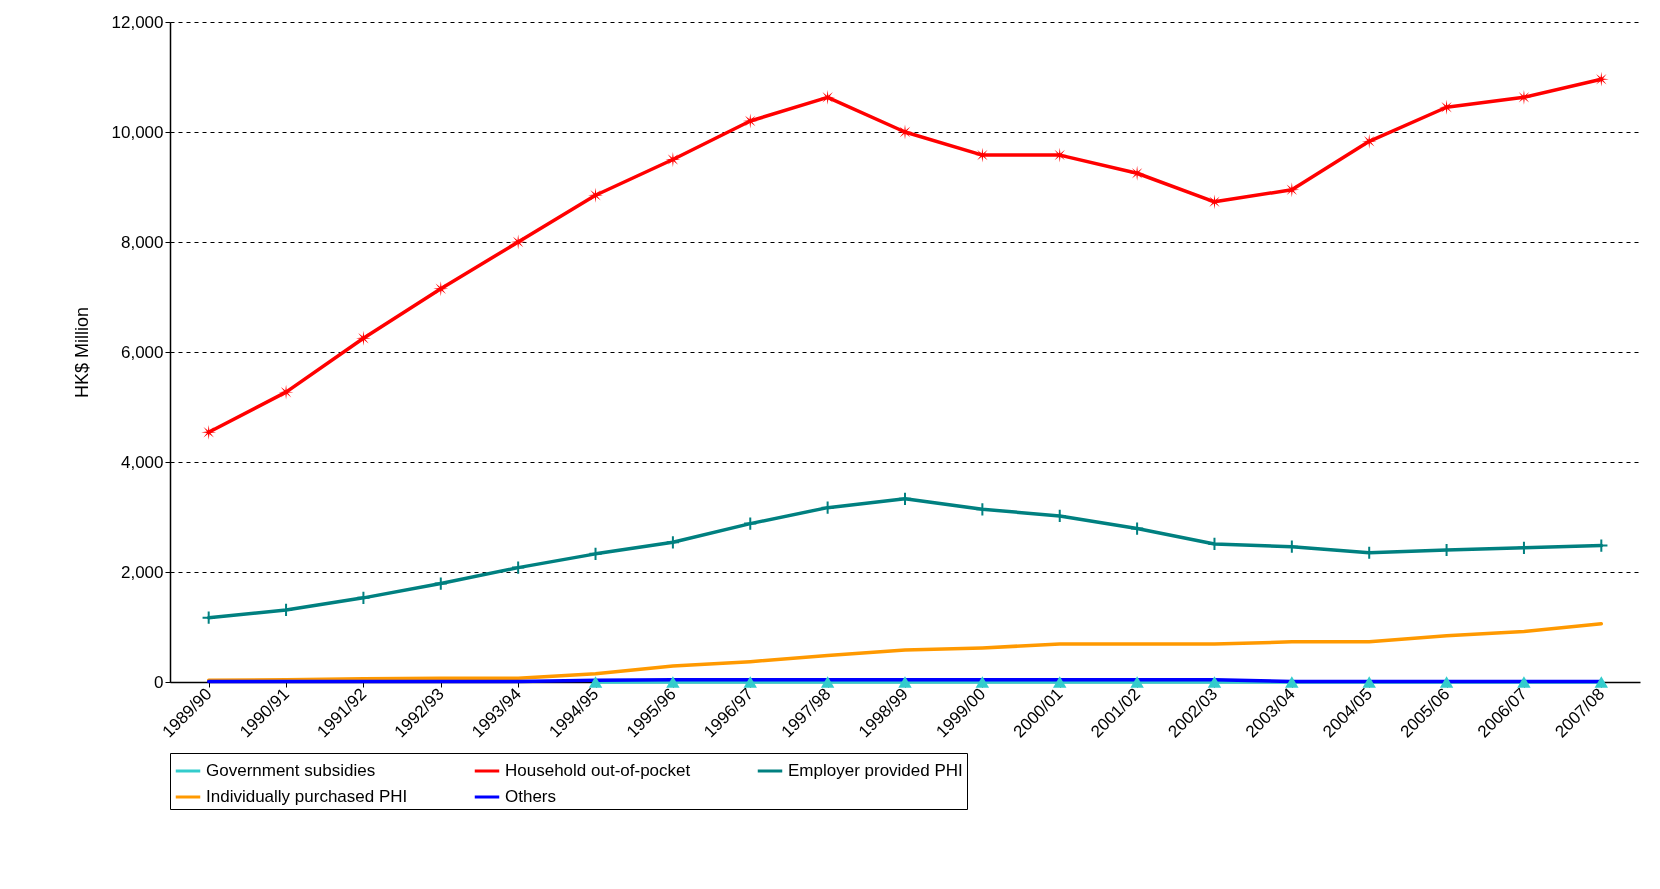 This screenshot has width=1660, height=889. What do you see at coordinates (905, 652) in the screenshot?
I see `line-series` at bounding box center [905, 652].